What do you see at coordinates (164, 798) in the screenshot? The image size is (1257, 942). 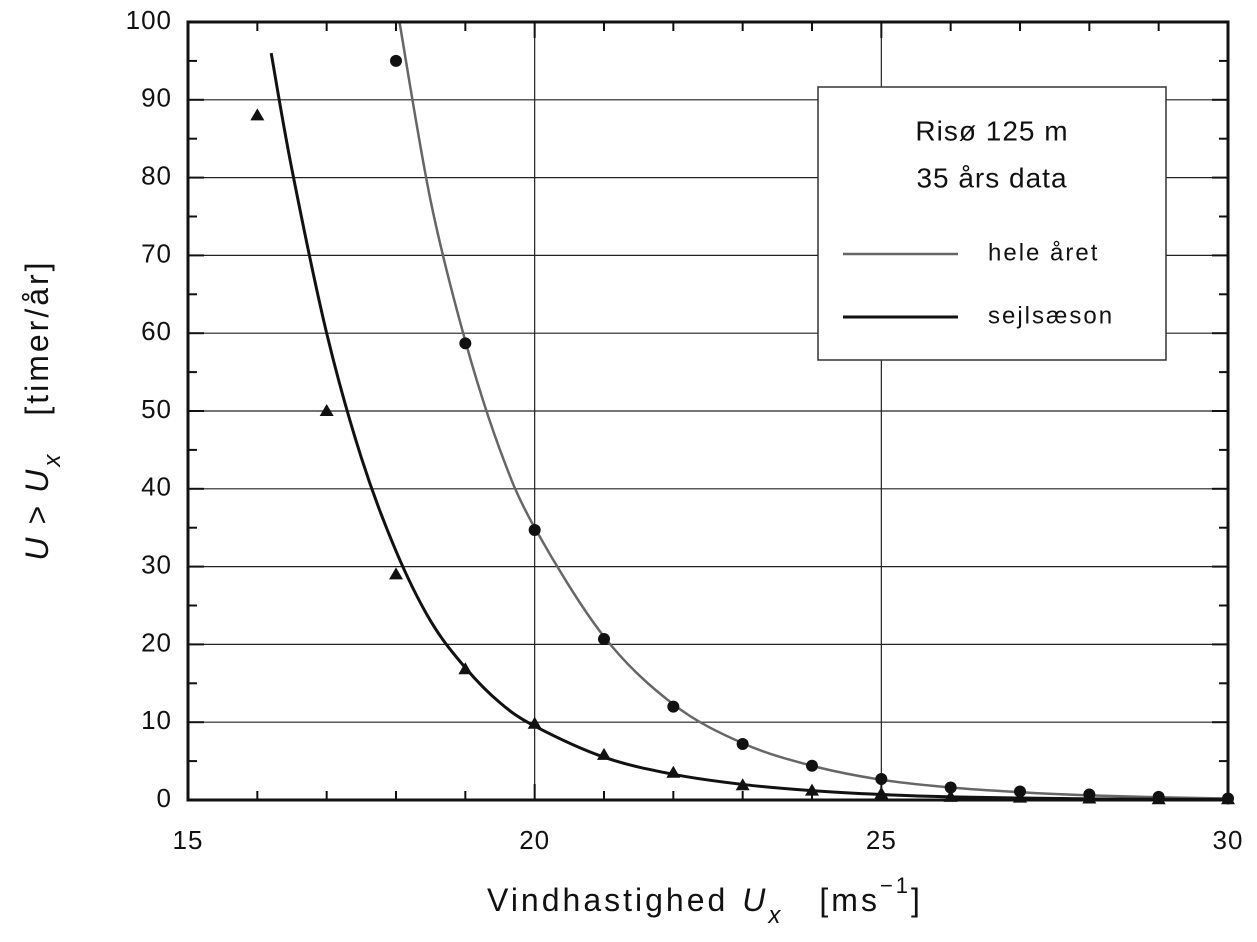 I see `y-tick-label: 0` at bounding box center [164, 798].